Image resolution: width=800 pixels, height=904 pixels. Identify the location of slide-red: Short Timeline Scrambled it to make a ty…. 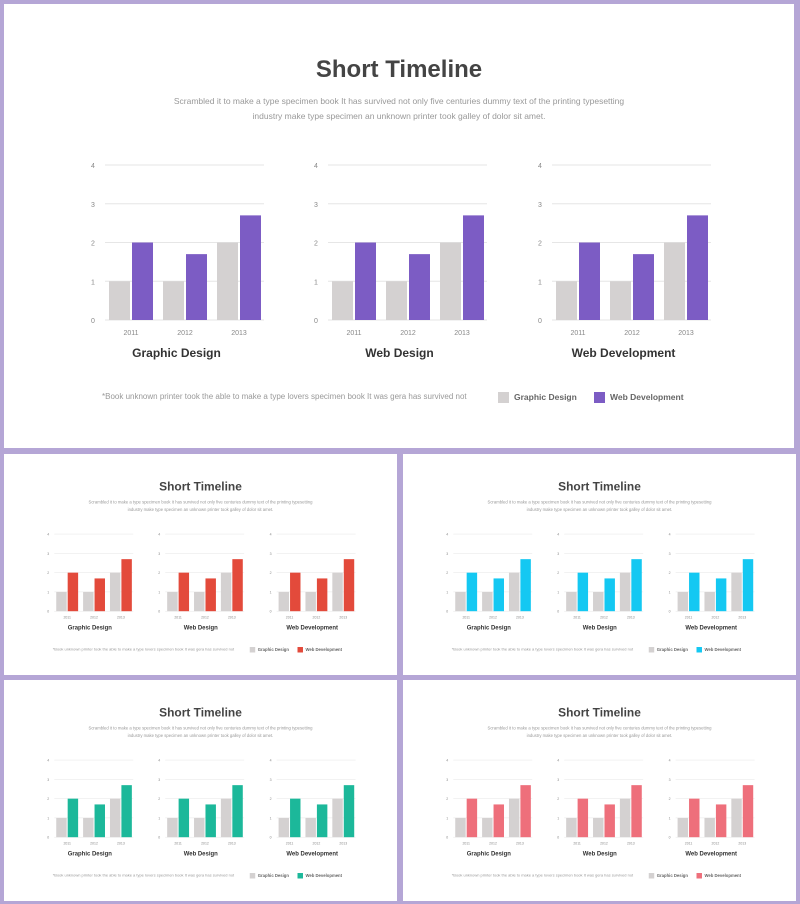
(200, 564).